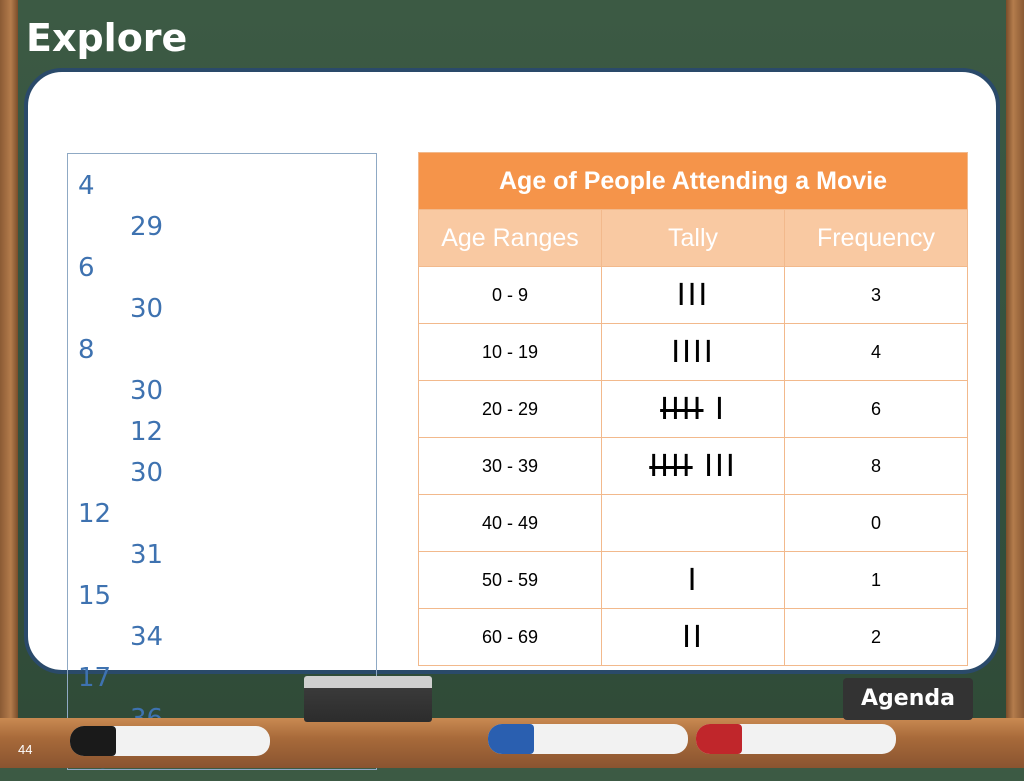 This screenshot has width=1024, height=781. I want to click on tally-cell: I, so click(693, 580).